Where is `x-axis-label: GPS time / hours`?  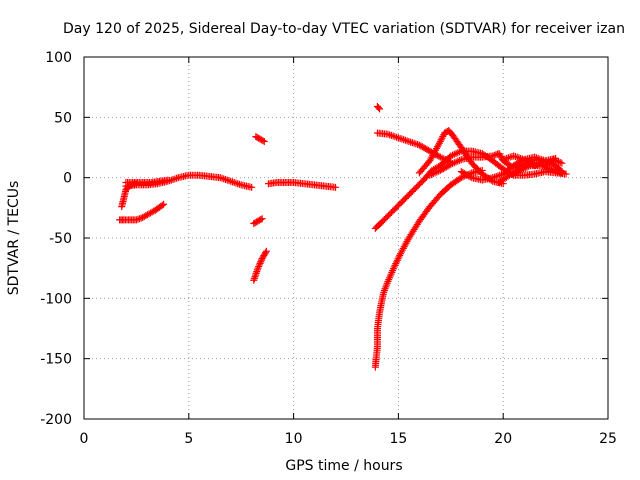
x-axis-label: GPS time / hours is located at coordinates (343, 466).